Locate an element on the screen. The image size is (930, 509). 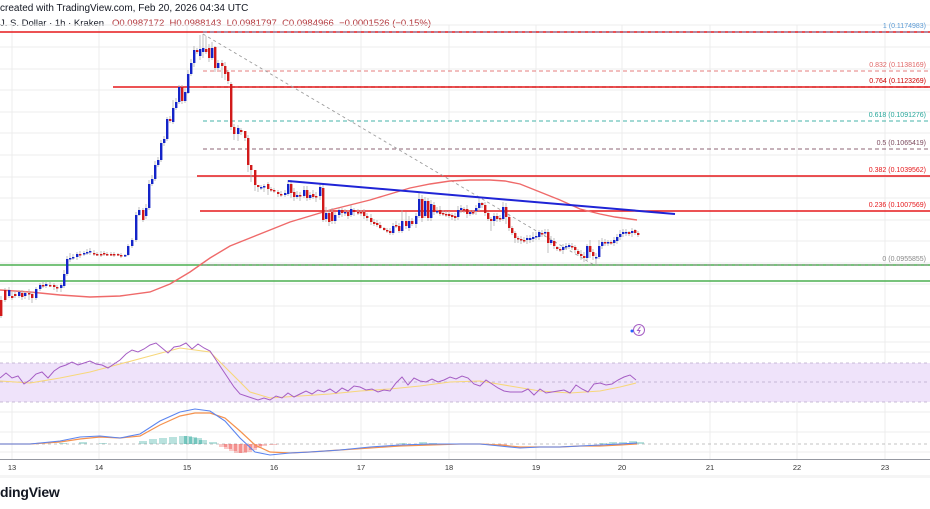
svg-text: 0.5 (0.1065419) is located at coordinates (901, 143).